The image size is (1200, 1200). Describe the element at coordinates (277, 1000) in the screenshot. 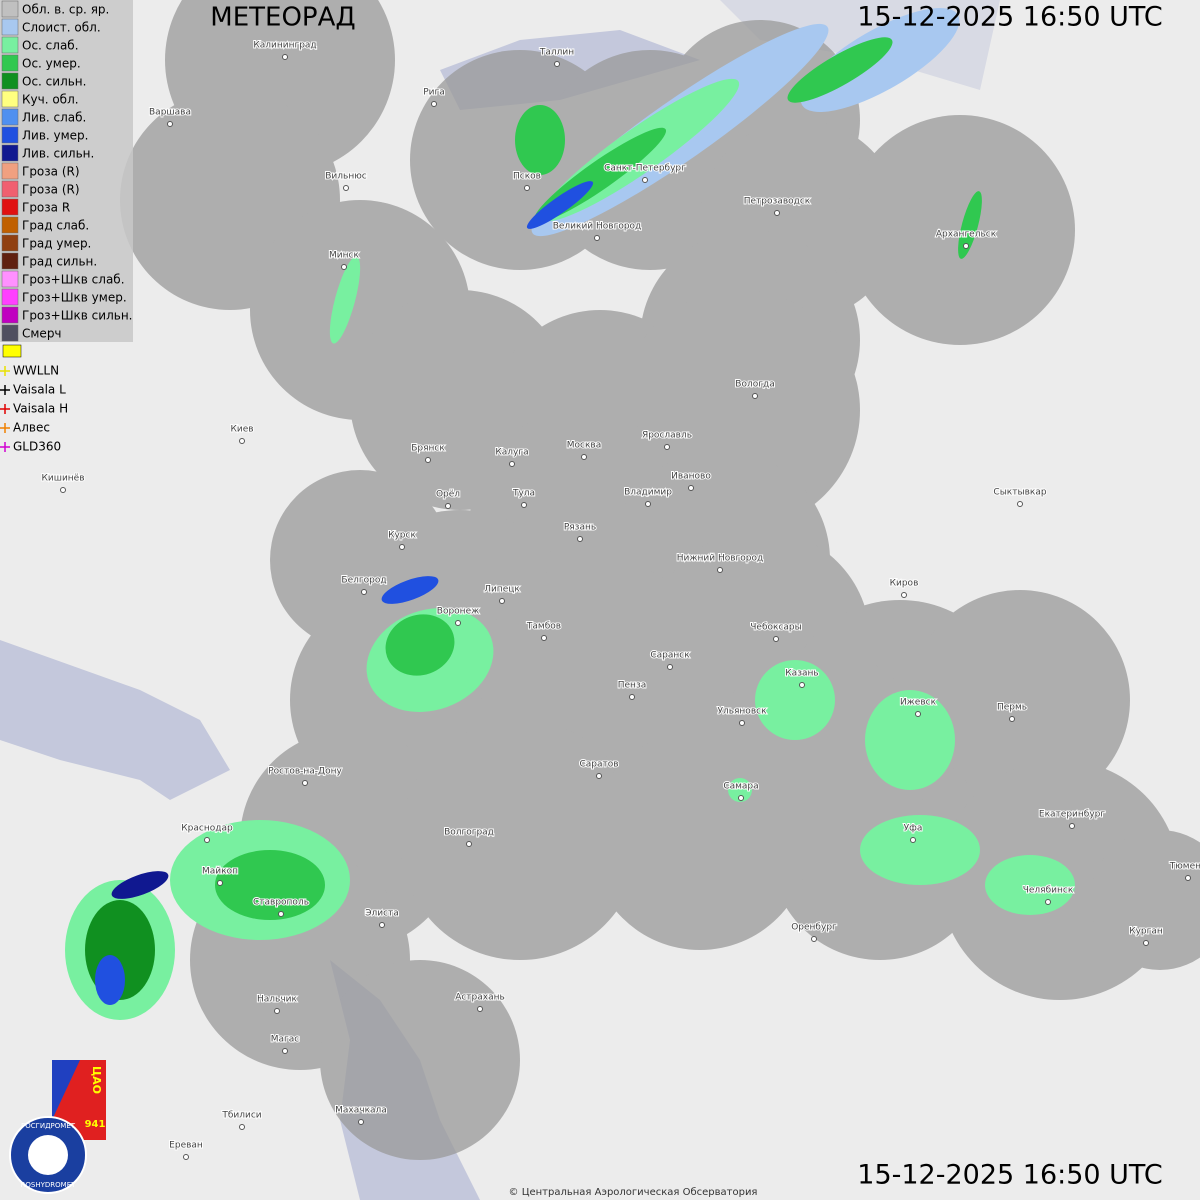

I see `city-label: Нальчик` at that location.